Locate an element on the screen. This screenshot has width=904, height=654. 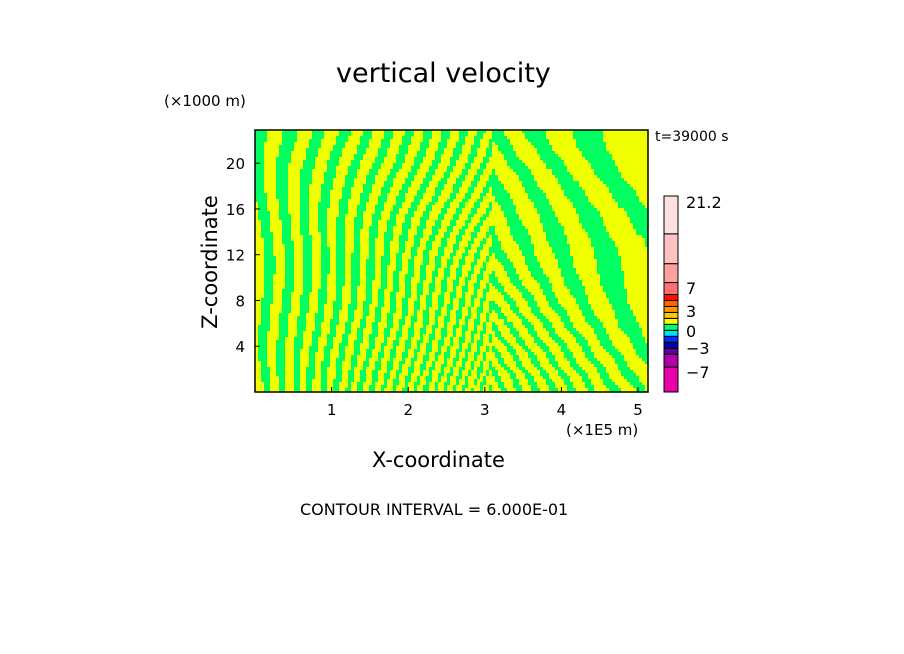
colorbar-label: 7 is located at coordinates (691, 288).